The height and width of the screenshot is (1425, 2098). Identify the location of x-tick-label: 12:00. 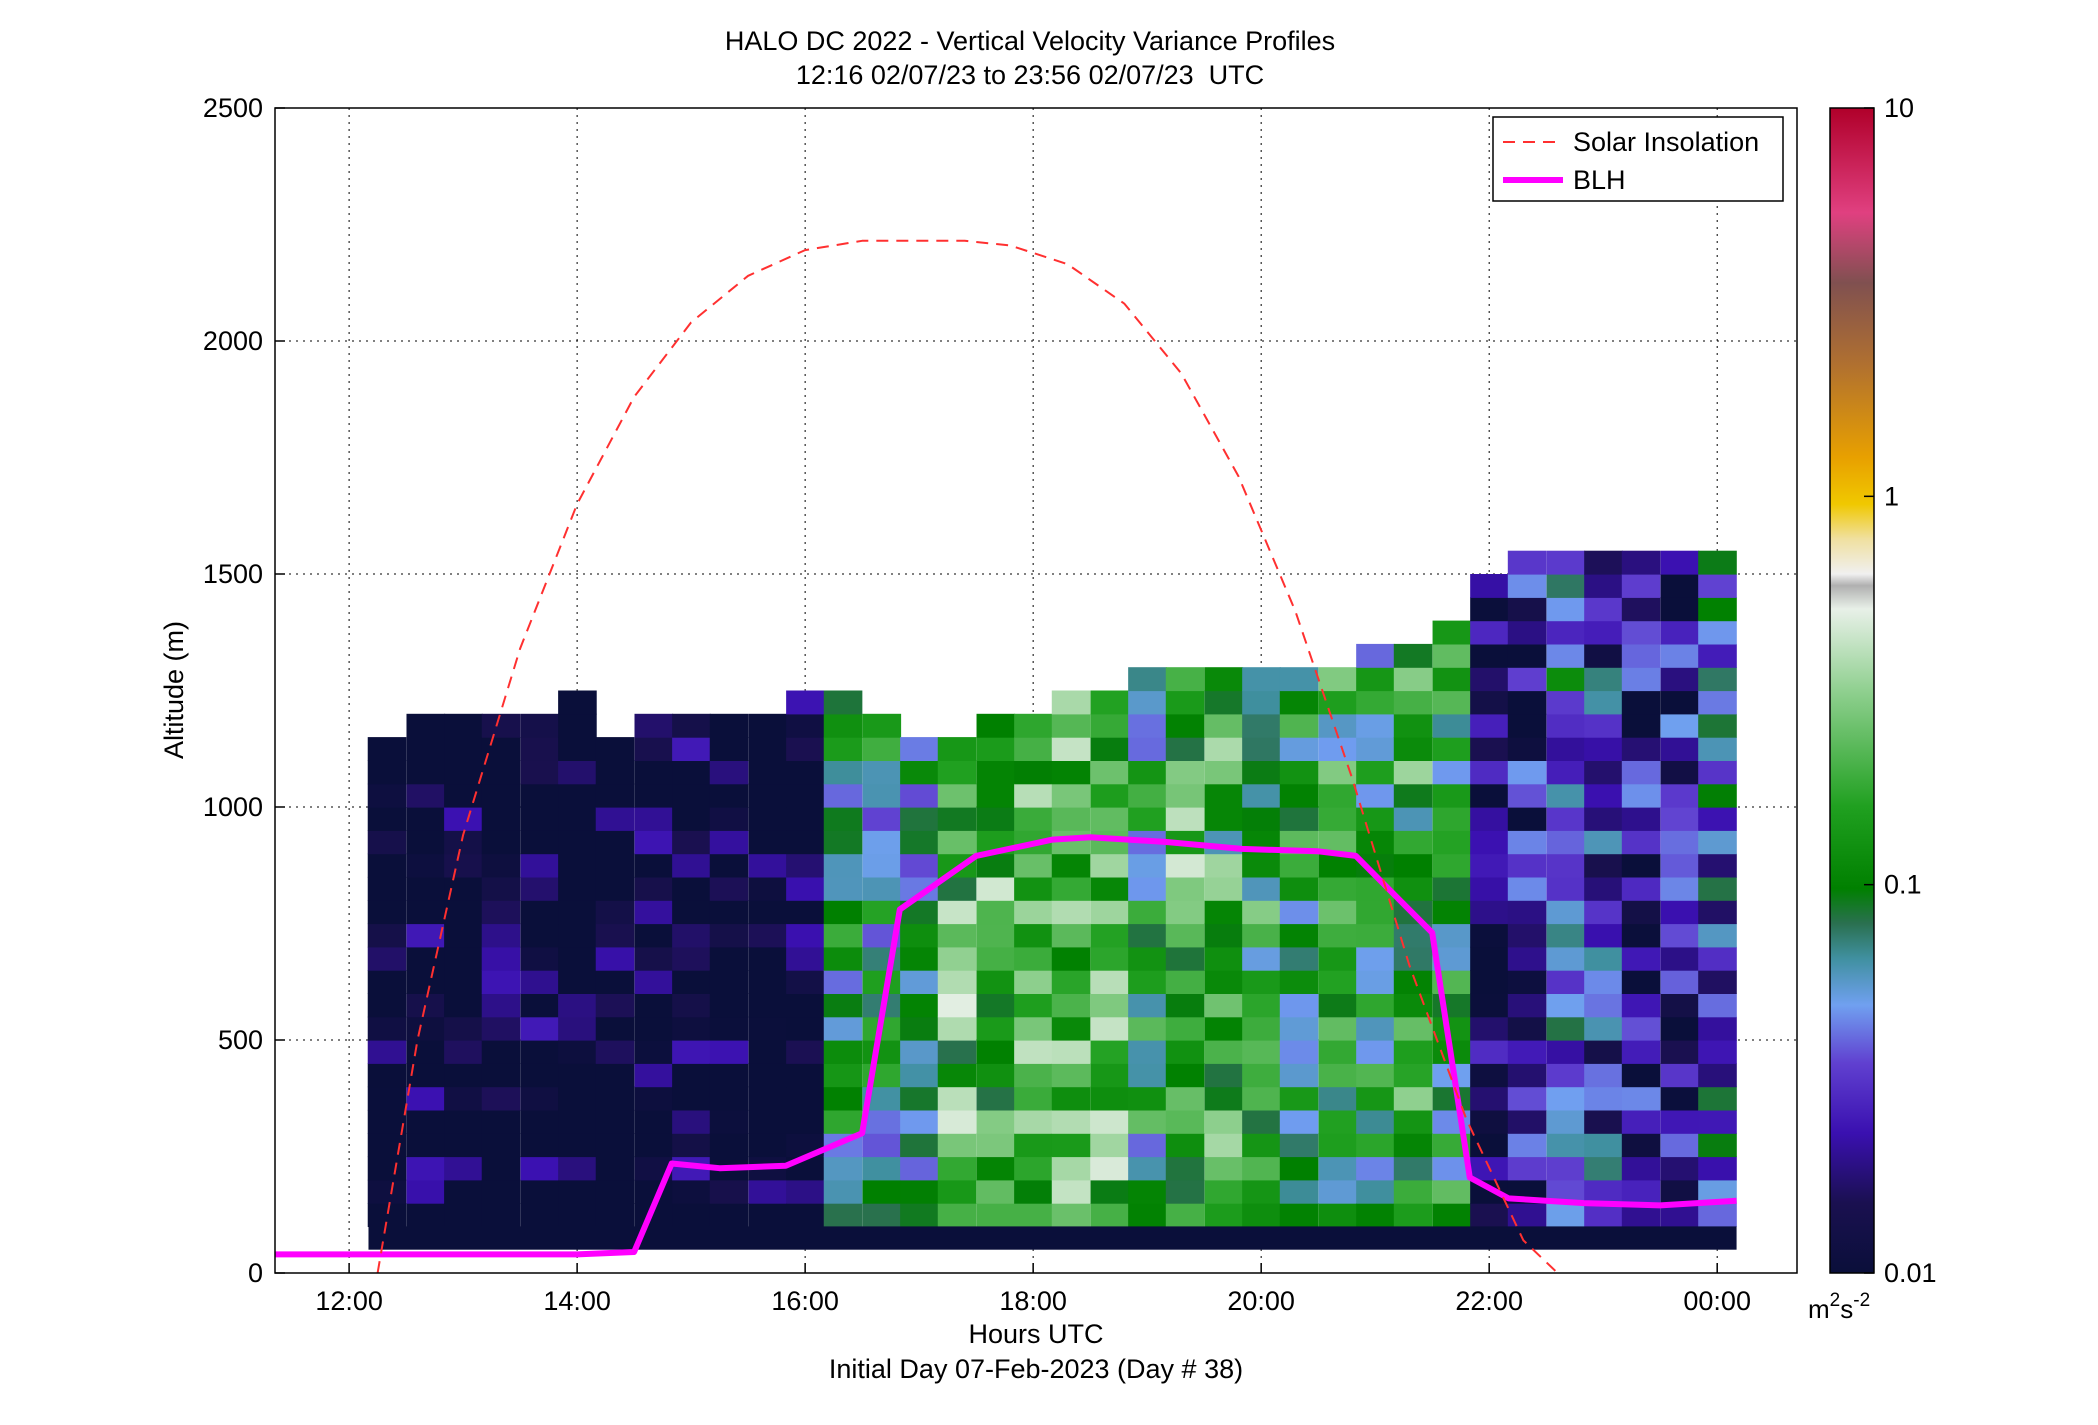
(349, 1301).